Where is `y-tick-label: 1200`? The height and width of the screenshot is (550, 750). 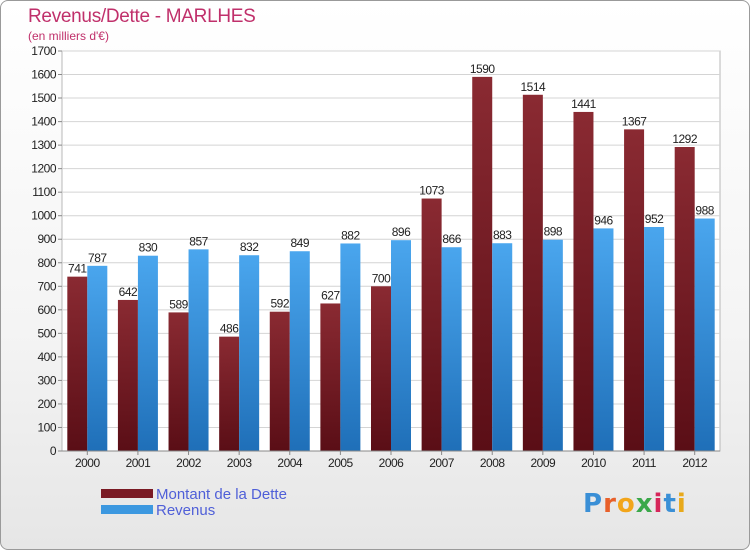 y-tick-label: 1200 is located at coordinates (44, 169).